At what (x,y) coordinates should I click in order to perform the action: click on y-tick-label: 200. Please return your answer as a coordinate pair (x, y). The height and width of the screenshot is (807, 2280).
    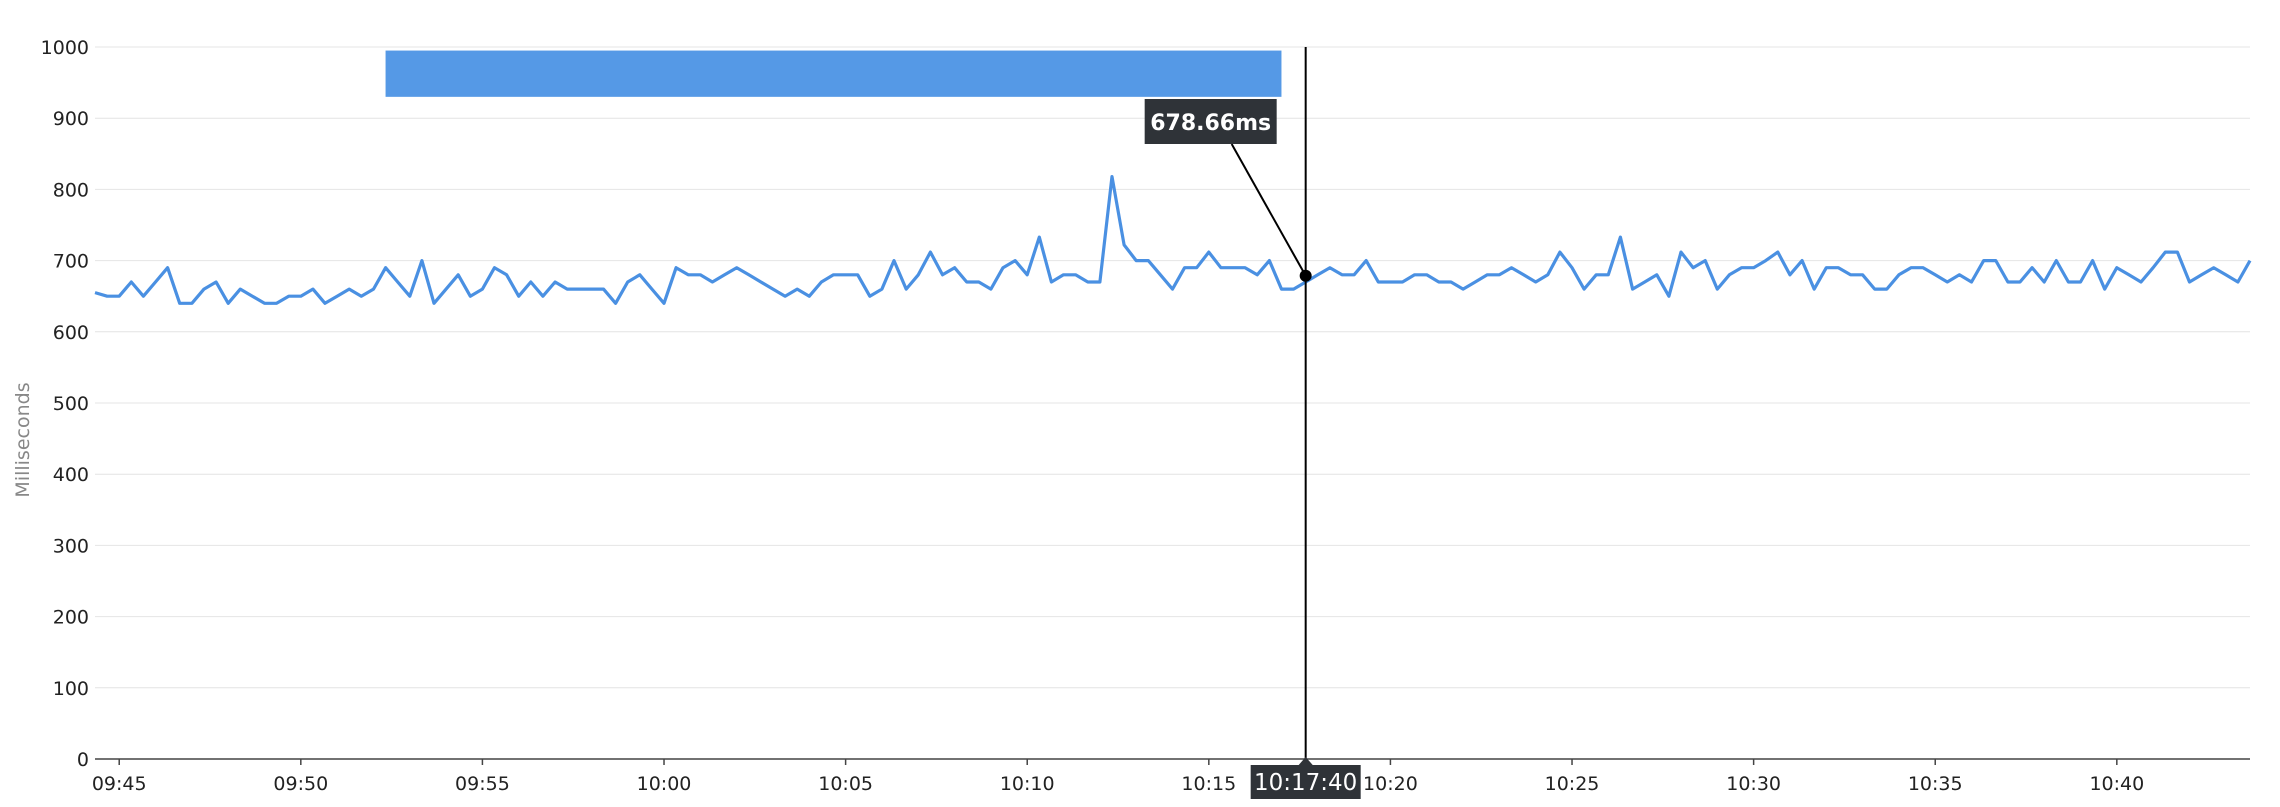
    Looking at the image, I should click on (71, 618).